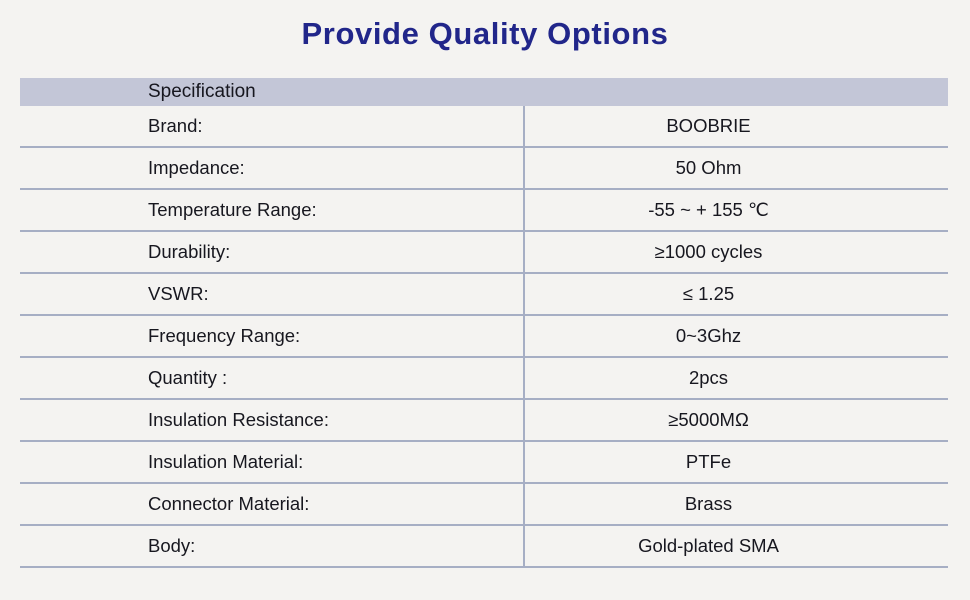 The width and height of the screenshot is (970, 600). I want to click on spec-label: Quantity :, so click(188, 377).